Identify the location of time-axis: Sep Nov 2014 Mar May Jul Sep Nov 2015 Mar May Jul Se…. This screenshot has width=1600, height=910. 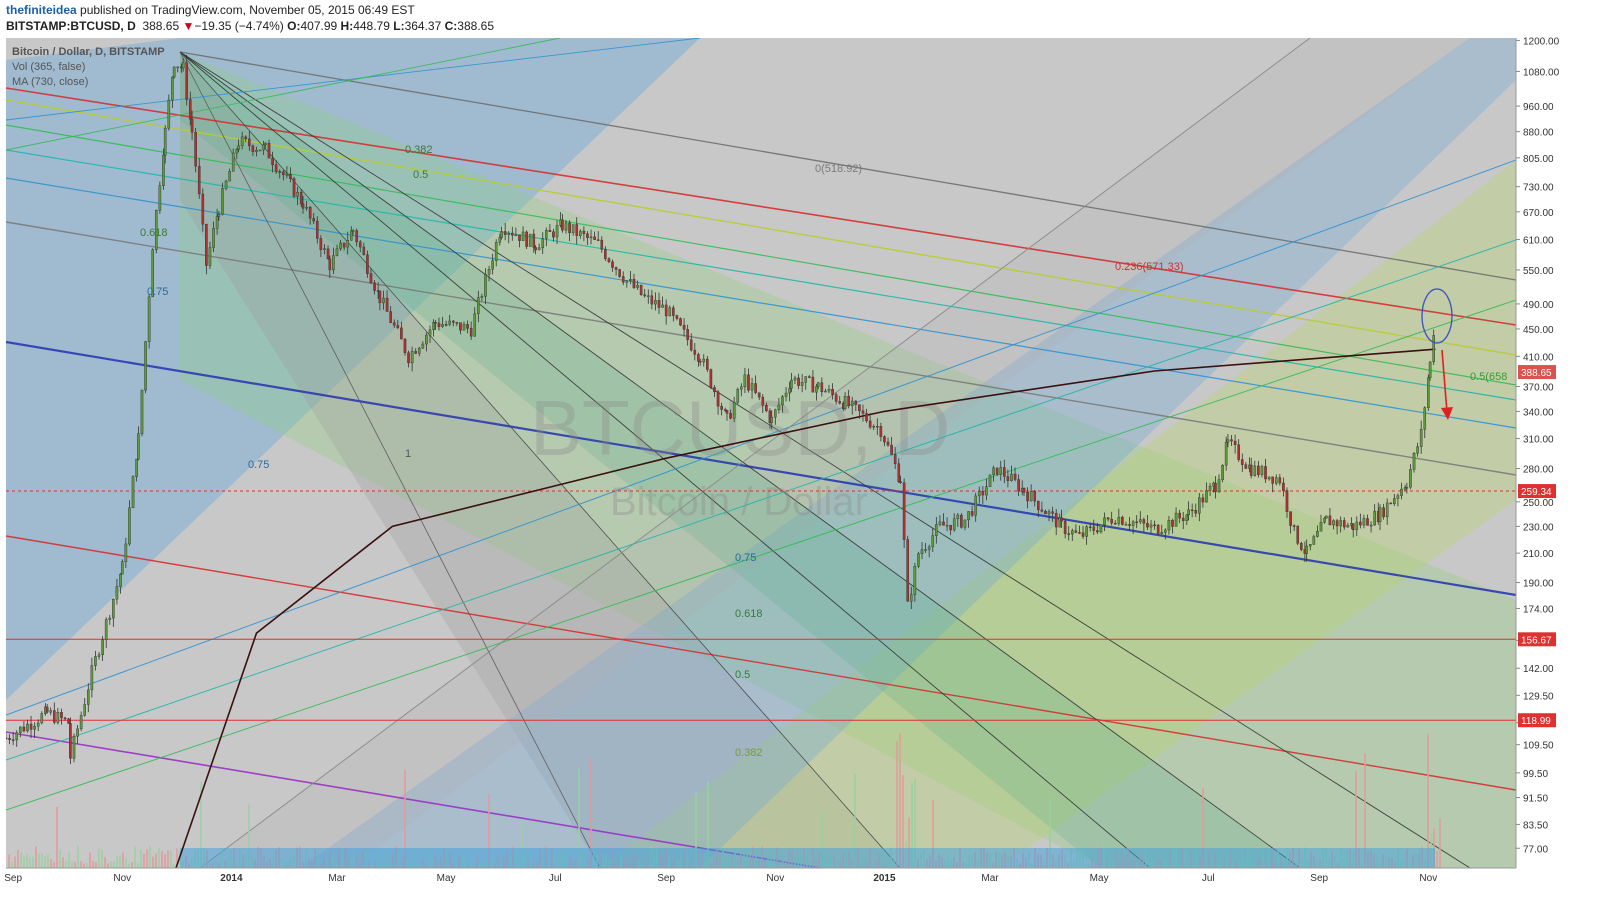
(800, 888).